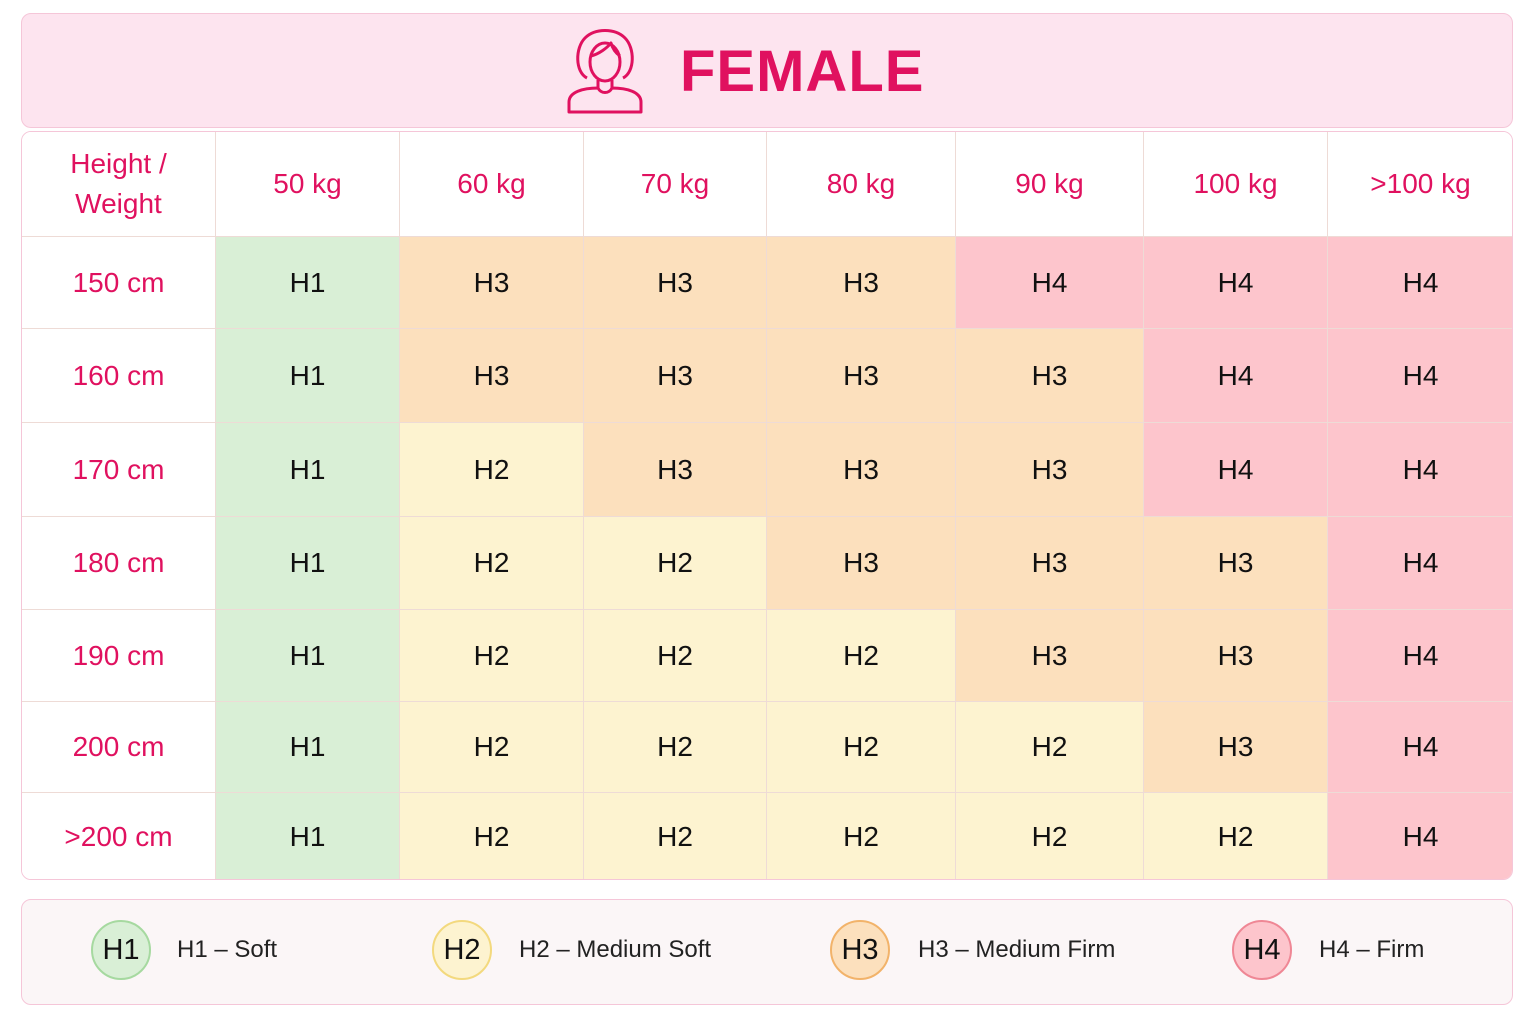  I want to click on column-header: 60 kg, so click(492, 184).